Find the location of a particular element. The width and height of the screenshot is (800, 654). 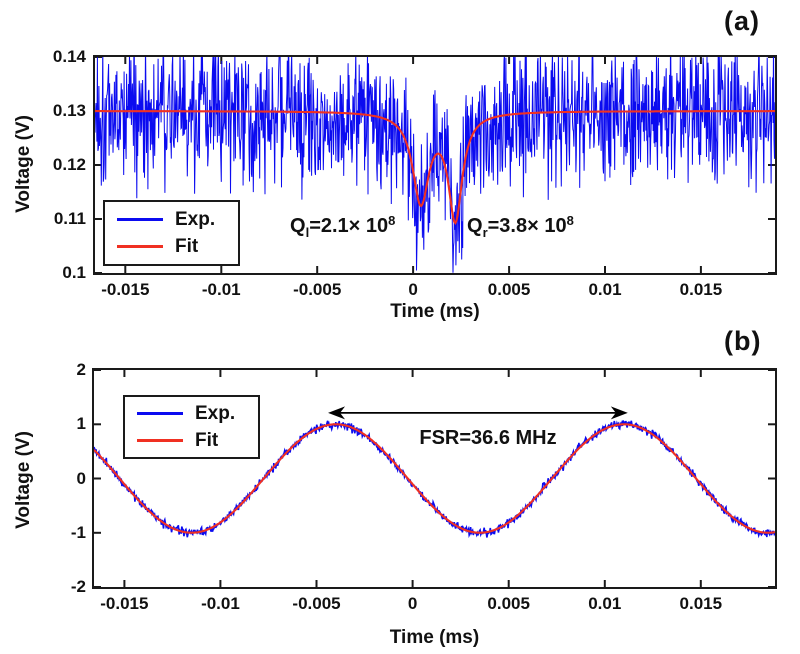

panel-b-label: (b) is located at coordinates (743, 341).